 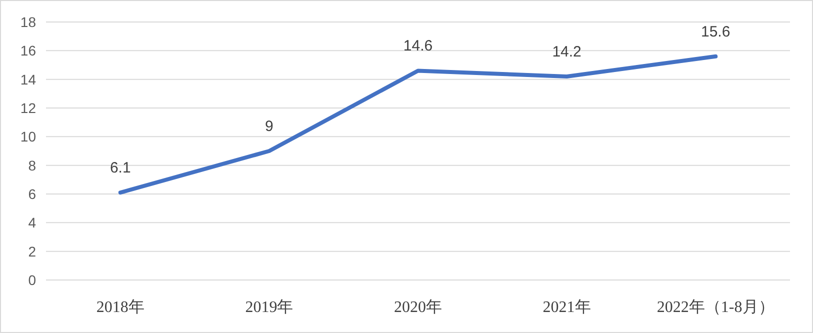 What do you see at coordinates (32, 251) in the screenshot?
I see `y-tick-label: 2` at bounding box center [32, 251].